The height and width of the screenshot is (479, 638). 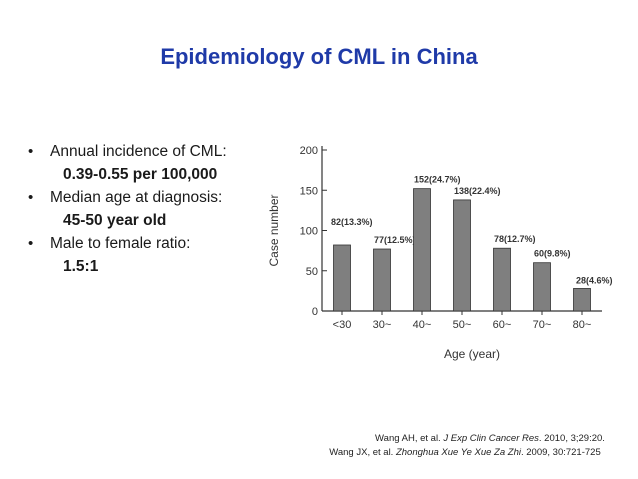 What do you see at coordinates (115, 220) in the screenshot?
I see `bullet-value: 45-50 year old` at bounding box center [115, 220].